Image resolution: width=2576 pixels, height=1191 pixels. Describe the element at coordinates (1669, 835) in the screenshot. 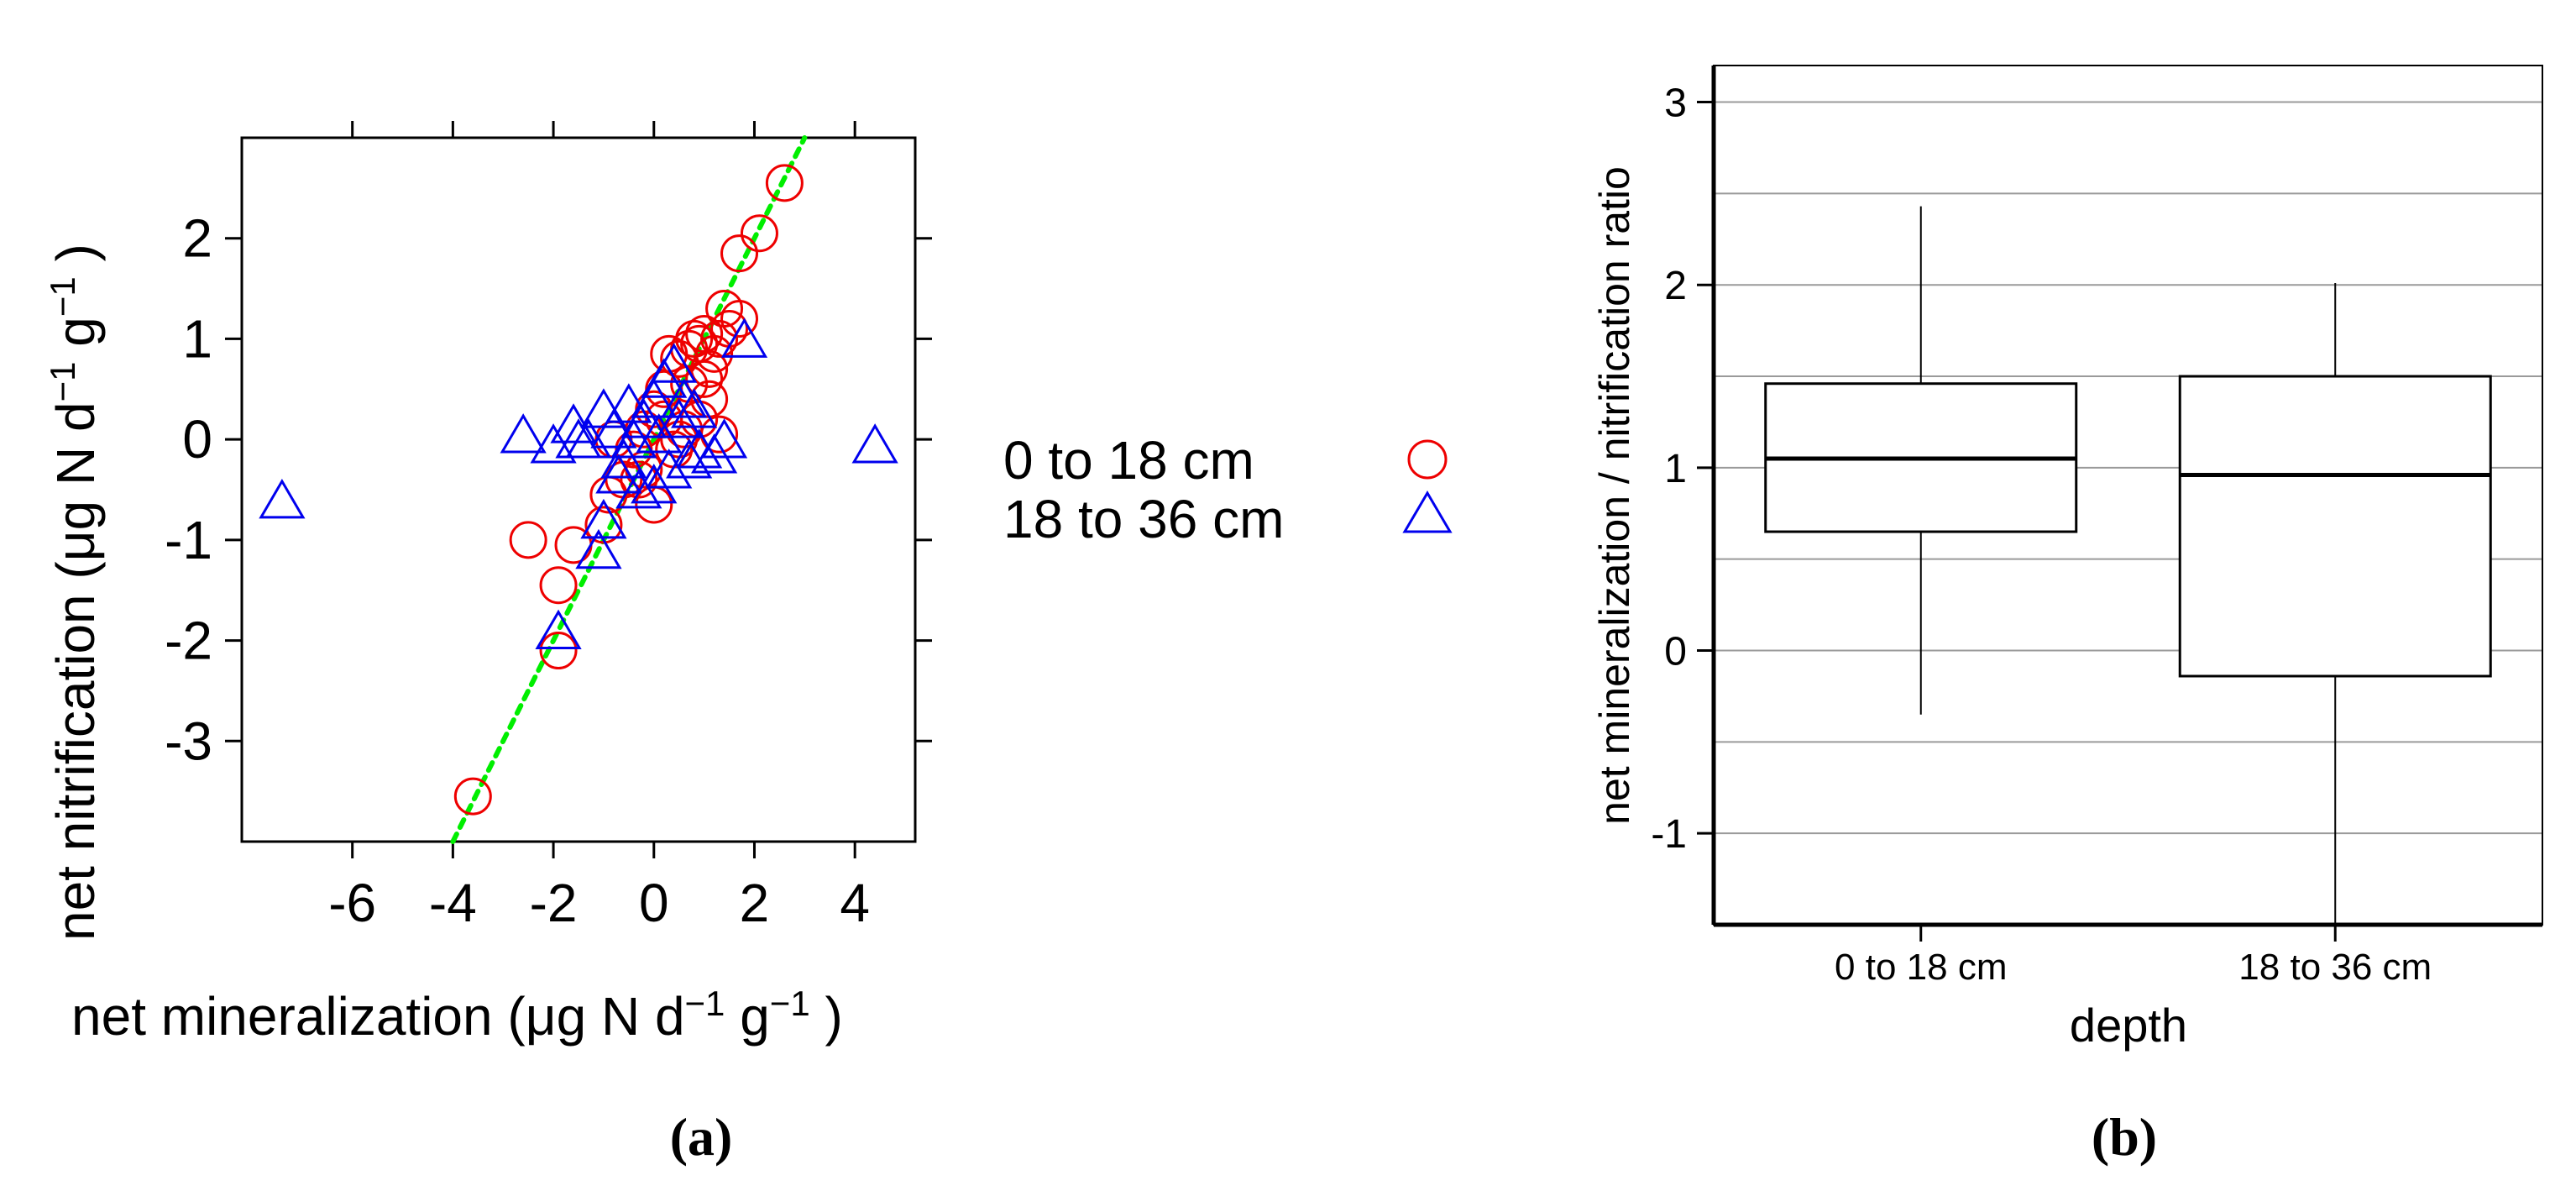

I see `y-tick-label-b: -1` at that location.